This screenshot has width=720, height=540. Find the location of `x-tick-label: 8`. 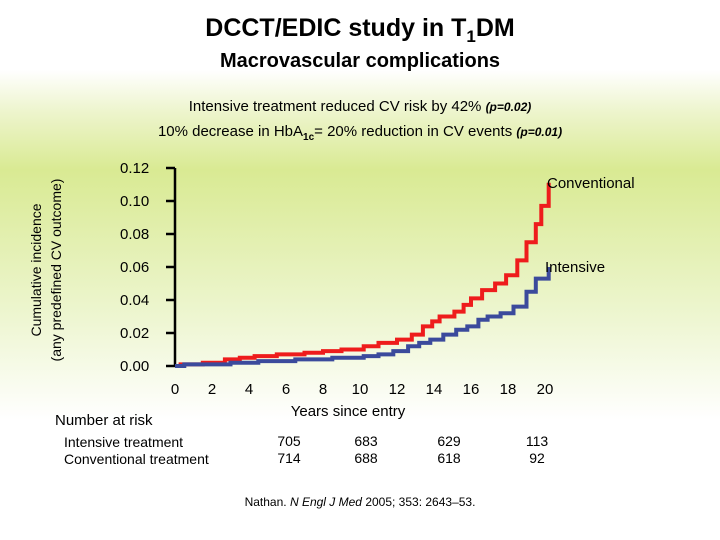

x-tick-label: 8 is located at coordinates (323, 389).